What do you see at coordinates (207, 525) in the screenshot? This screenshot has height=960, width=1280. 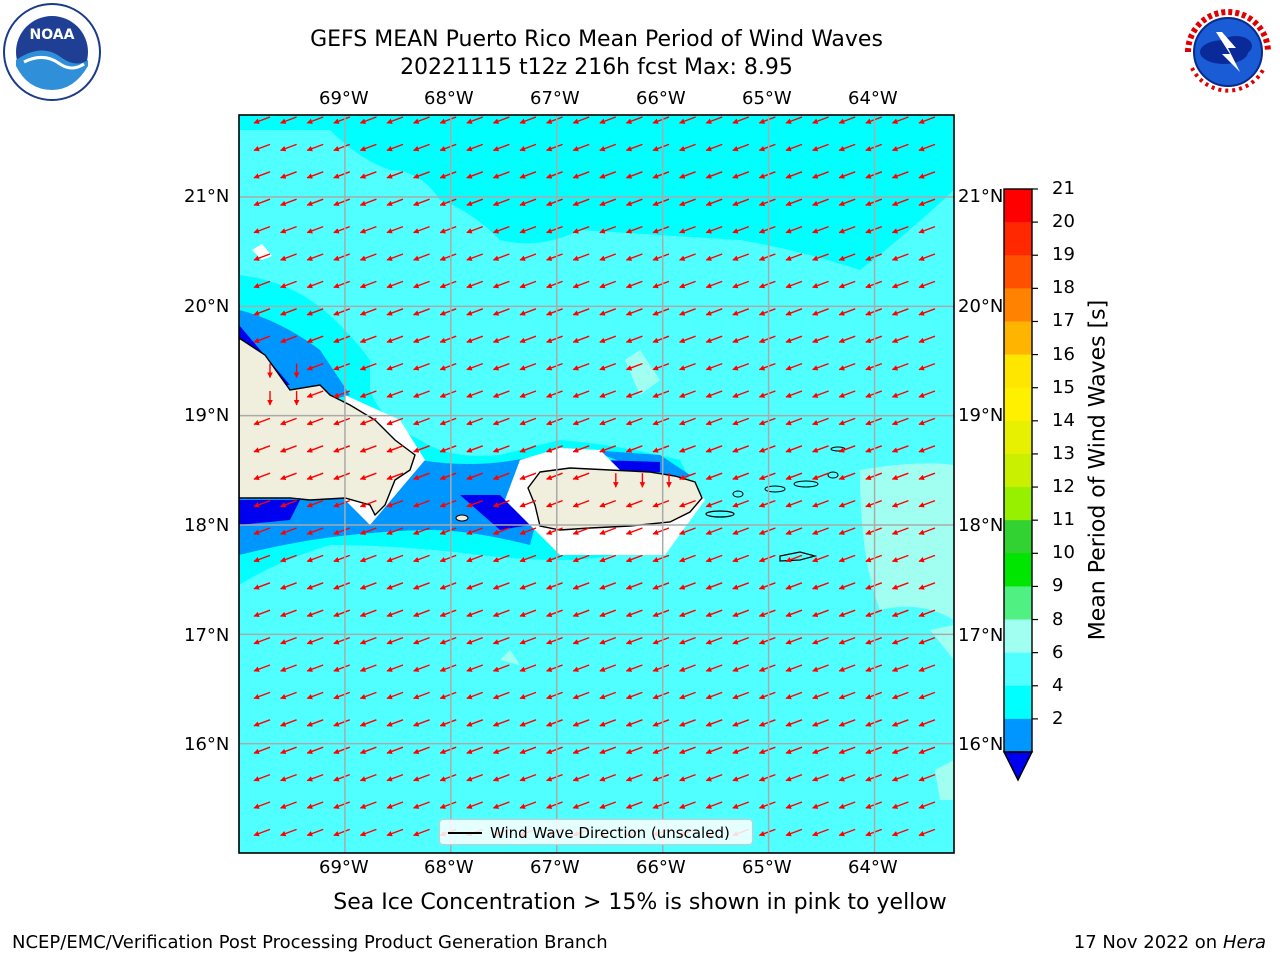 I see `lat-tick-left-3: 18°N` at bounding box center [207, 525].